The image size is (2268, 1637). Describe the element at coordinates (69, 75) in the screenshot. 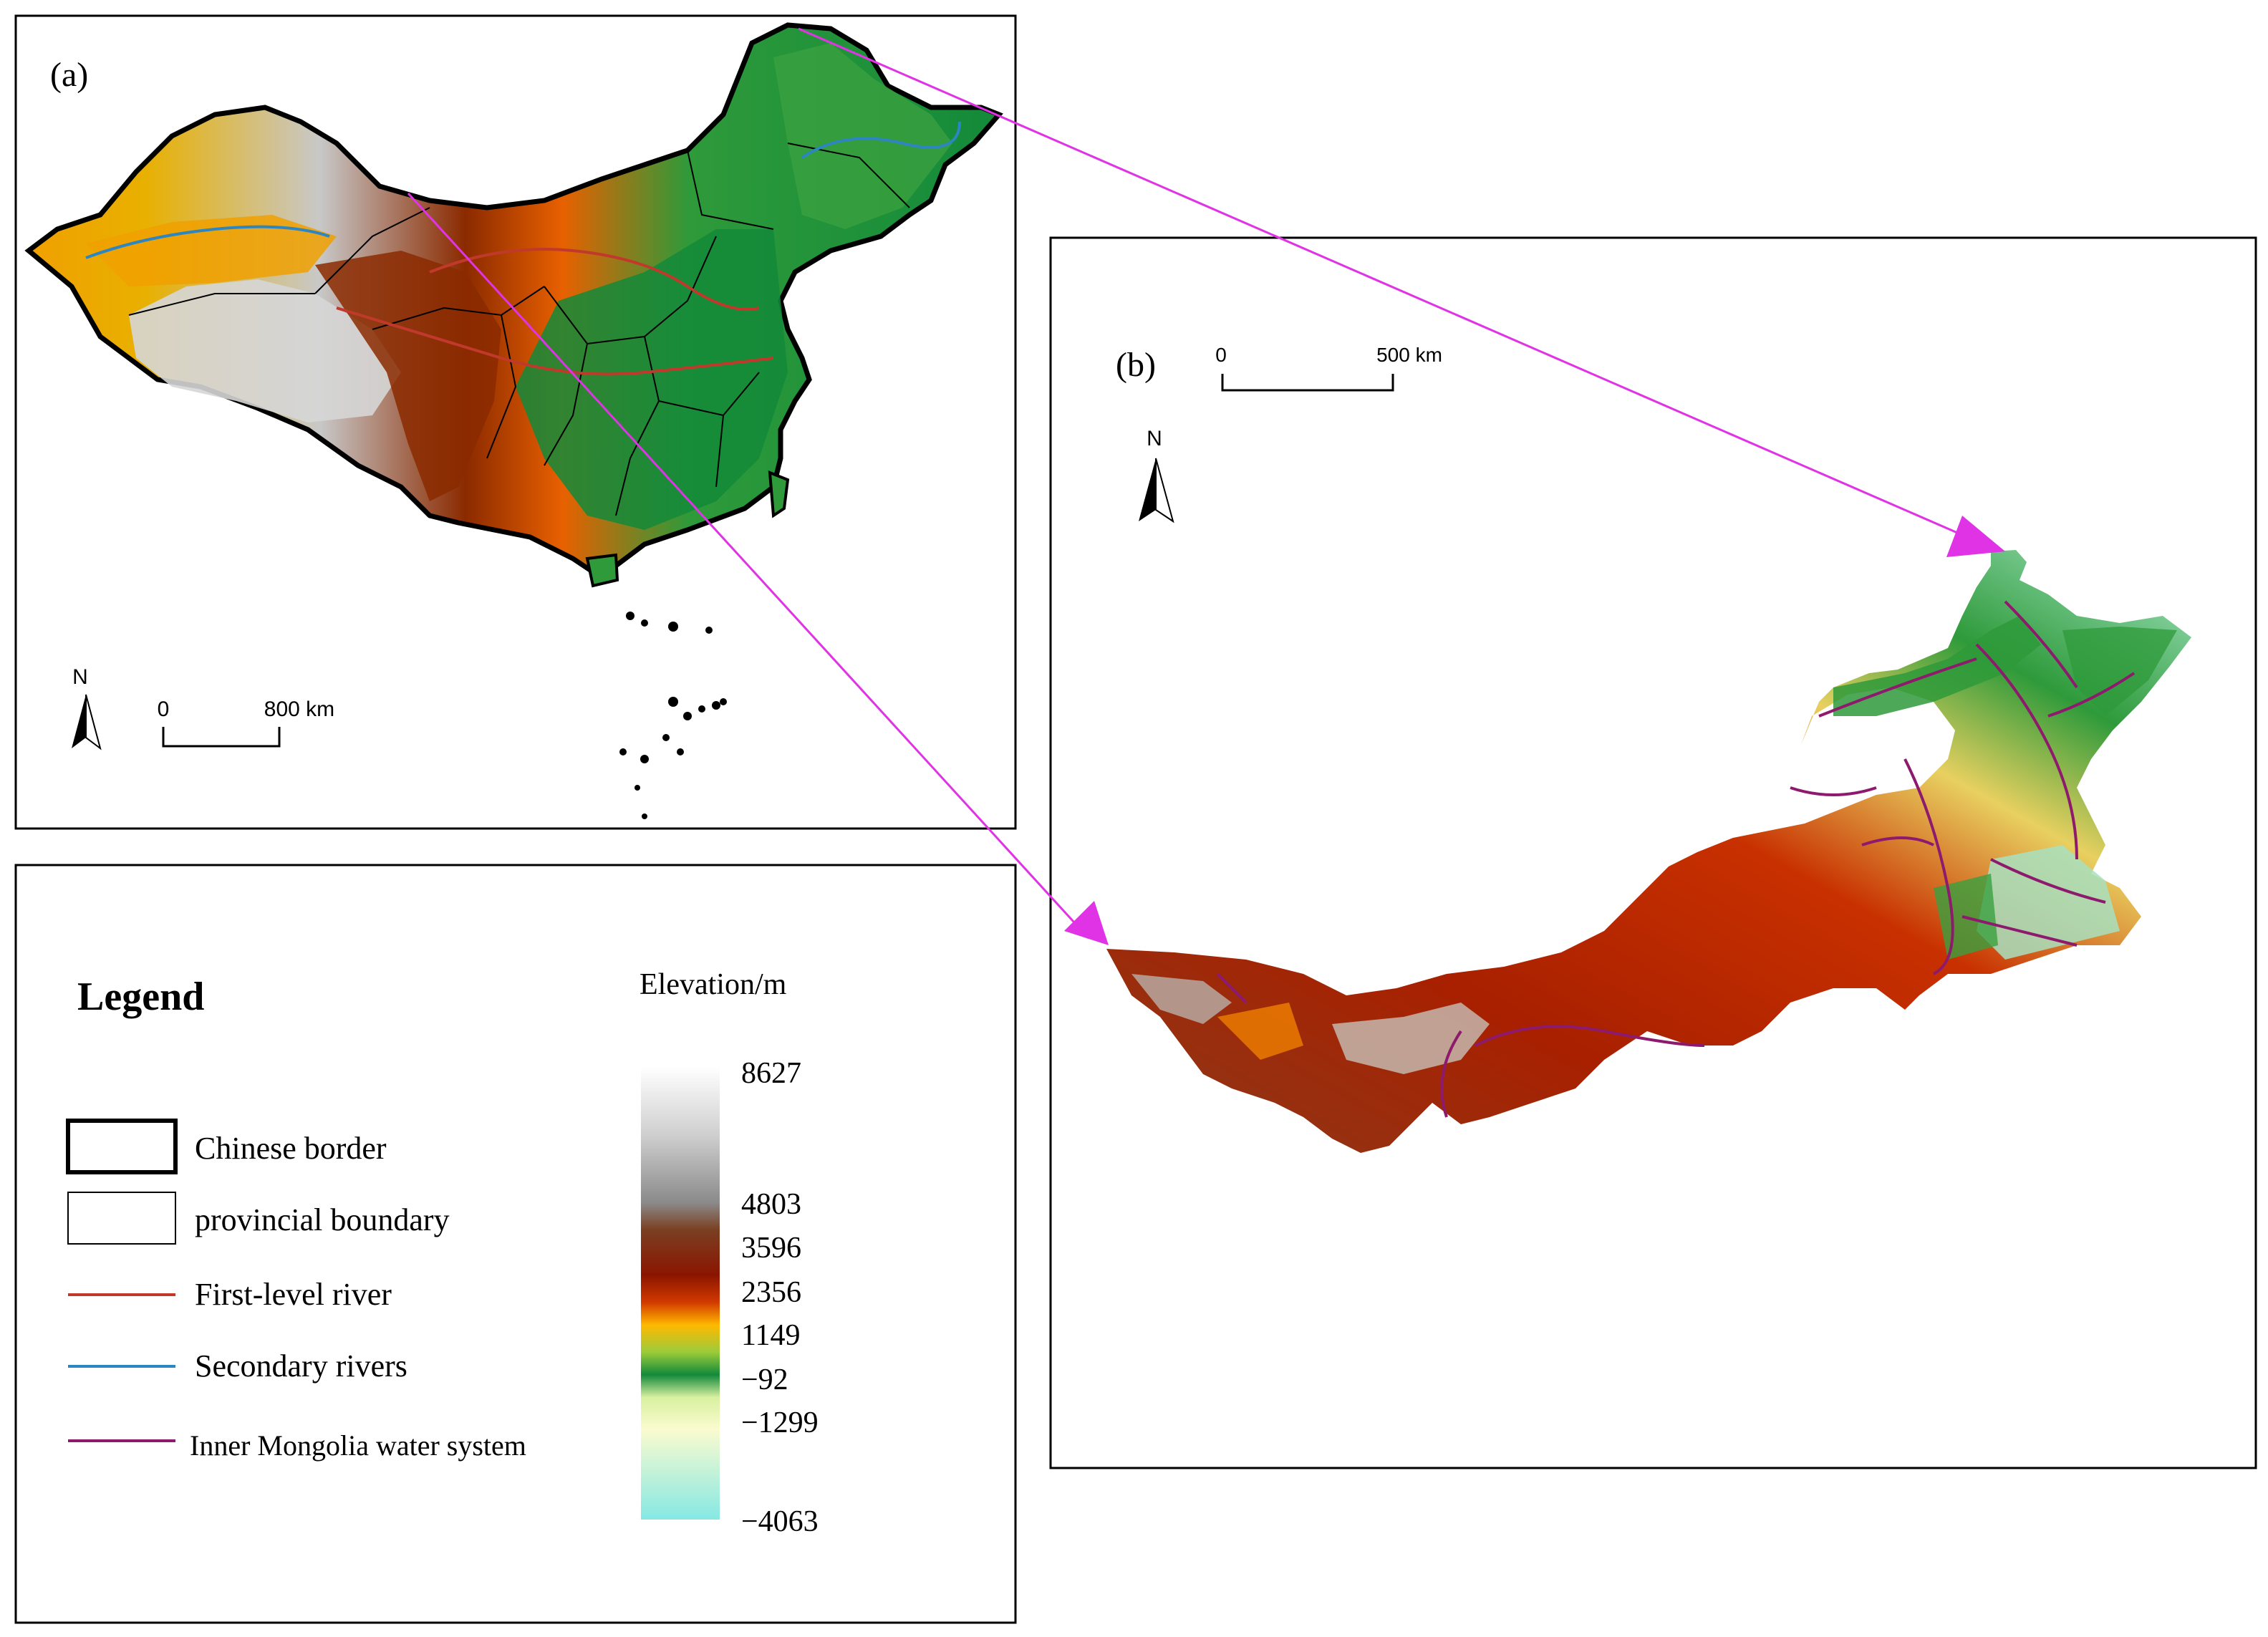

I see `panel-a-label: (a)` at that location.